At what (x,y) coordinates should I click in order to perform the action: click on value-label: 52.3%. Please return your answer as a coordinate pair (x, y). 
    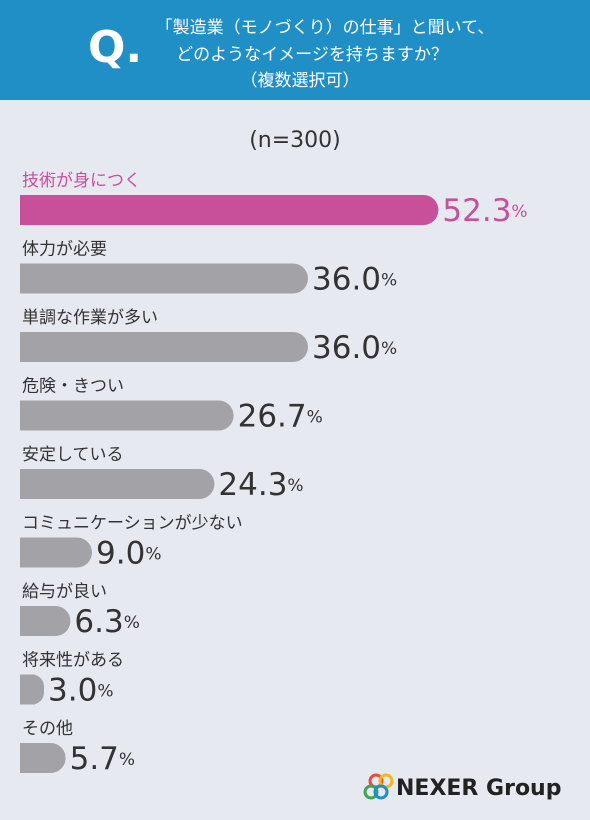
    Looking at the image, I should click on (484, 211).